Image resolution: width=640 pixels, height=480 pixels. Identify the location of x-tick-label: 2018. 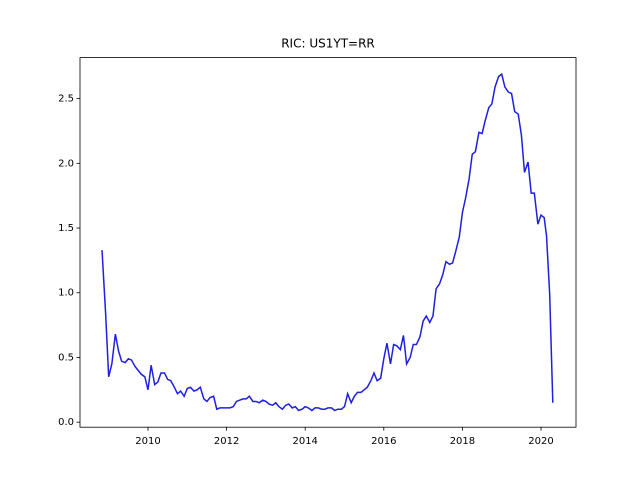
(462, 441).